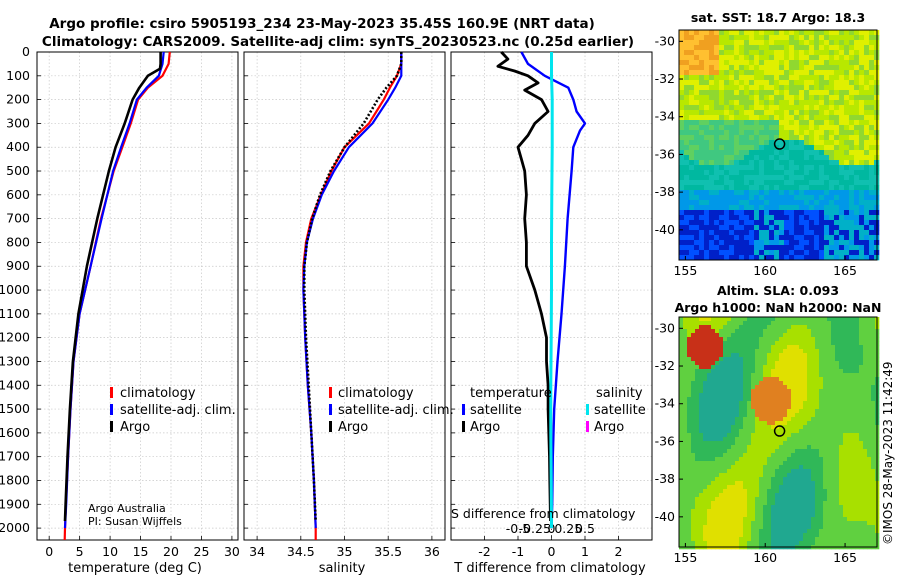 The image size is (900, 580). I want to click on sst-map-title: sat. SST: 18.7 Argo: 18.3, so click(778, 17).